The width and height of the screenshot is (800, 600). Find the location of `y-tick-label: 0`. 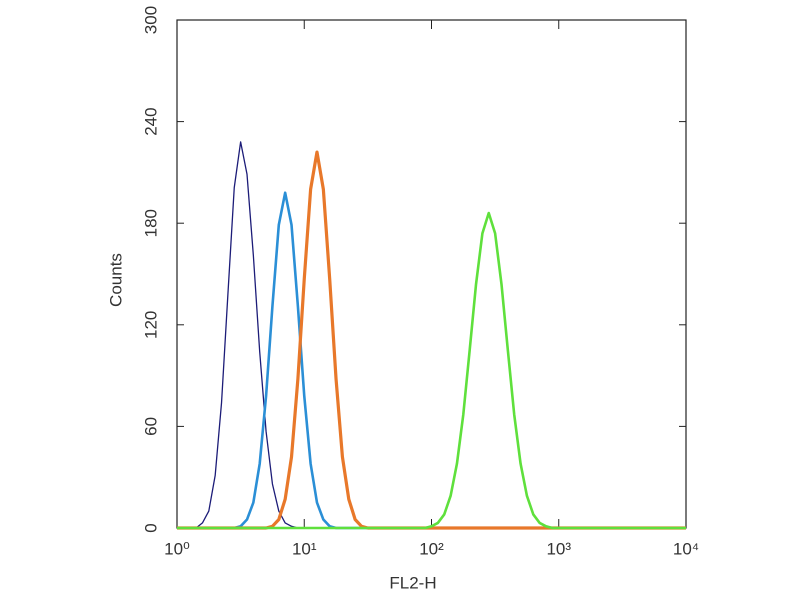

y-tick-label: 0 is located at coordinates (150, 527).